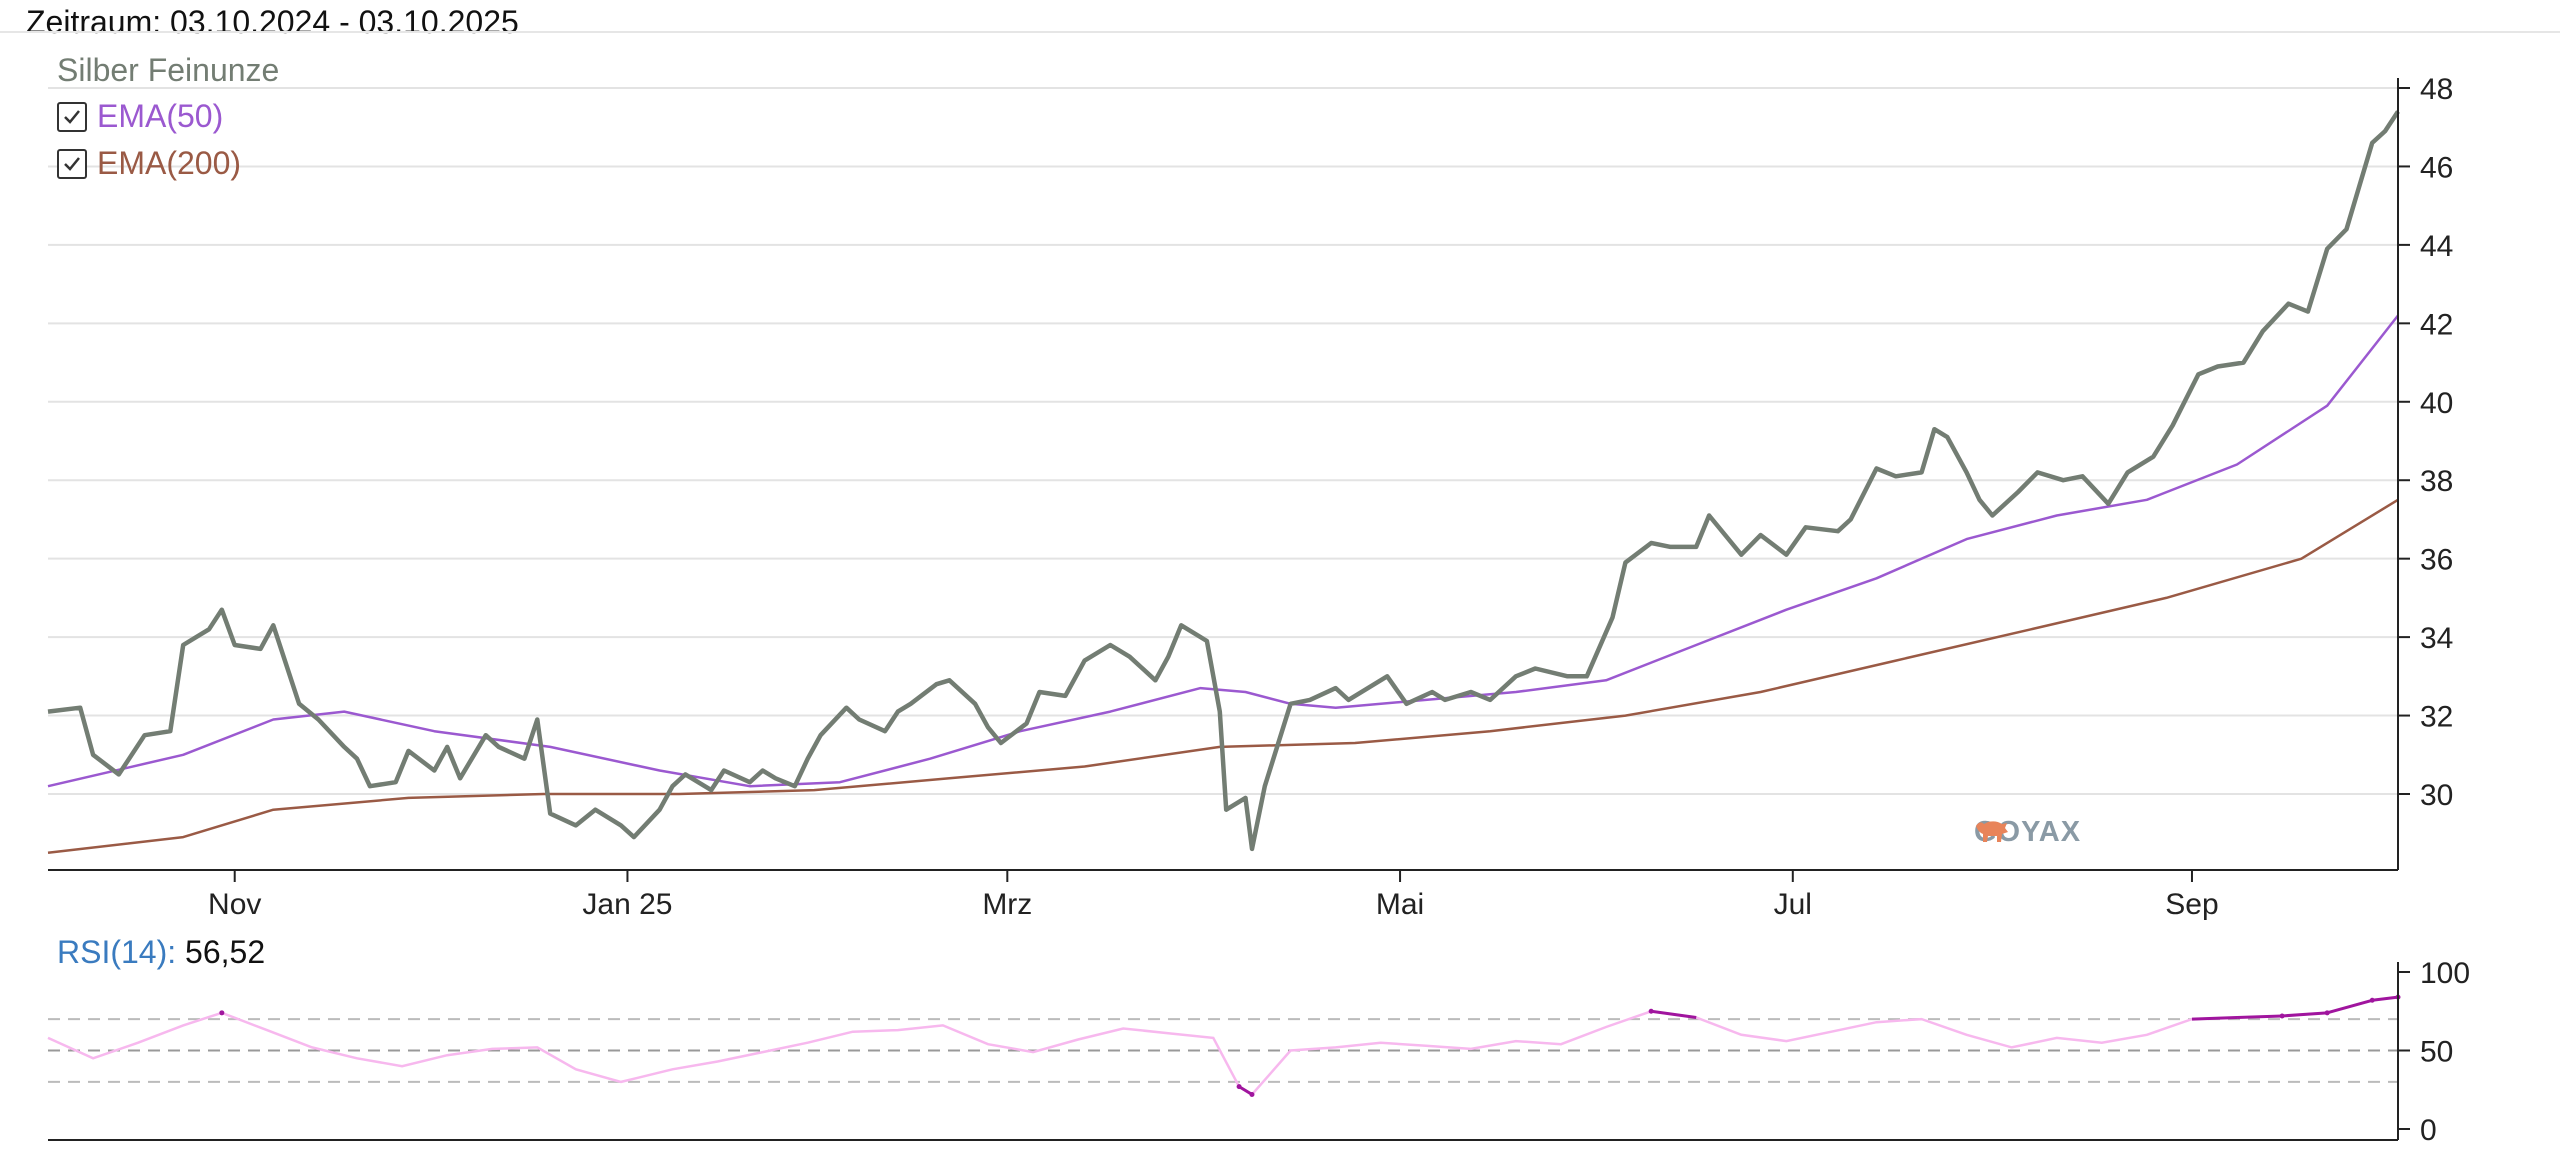 The width and height of the screenshot is (2560, 1152). Describe the element at coordinates (2436, 246) in the screenshot. I see `y-tick-label: 44` at that location.